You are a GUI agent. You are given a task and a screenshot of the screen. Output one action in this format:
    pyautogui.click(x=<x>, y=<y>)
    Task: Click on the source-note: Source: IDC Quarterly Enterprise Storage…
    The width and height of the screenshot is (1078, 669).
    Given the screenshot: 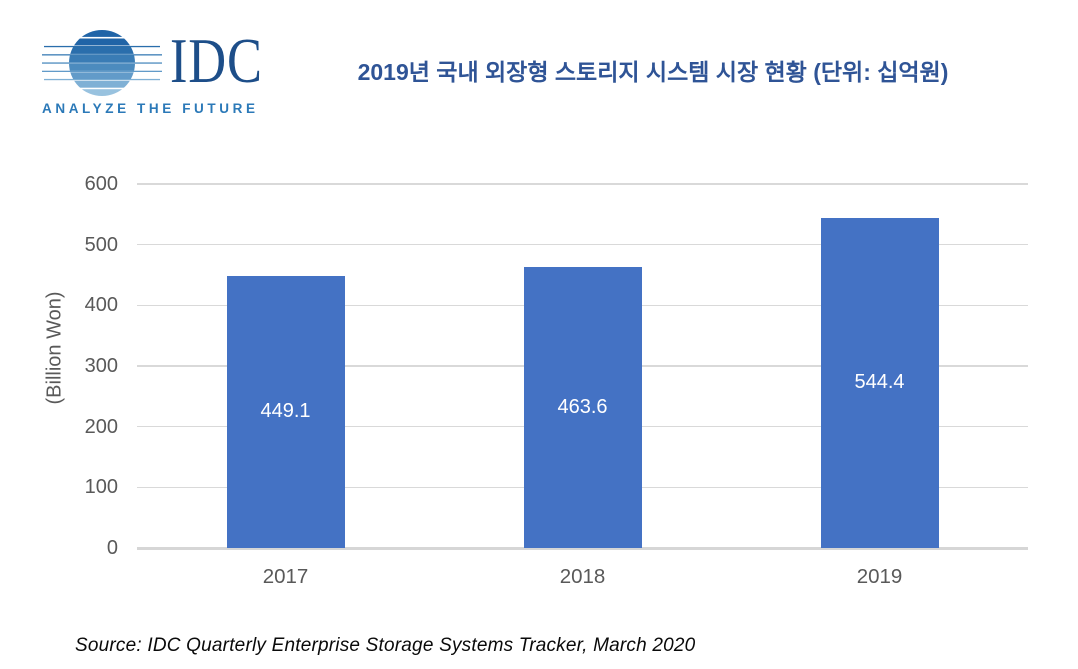 What is the action you would take?
    pyautogui.click(x=385, y=645)
    